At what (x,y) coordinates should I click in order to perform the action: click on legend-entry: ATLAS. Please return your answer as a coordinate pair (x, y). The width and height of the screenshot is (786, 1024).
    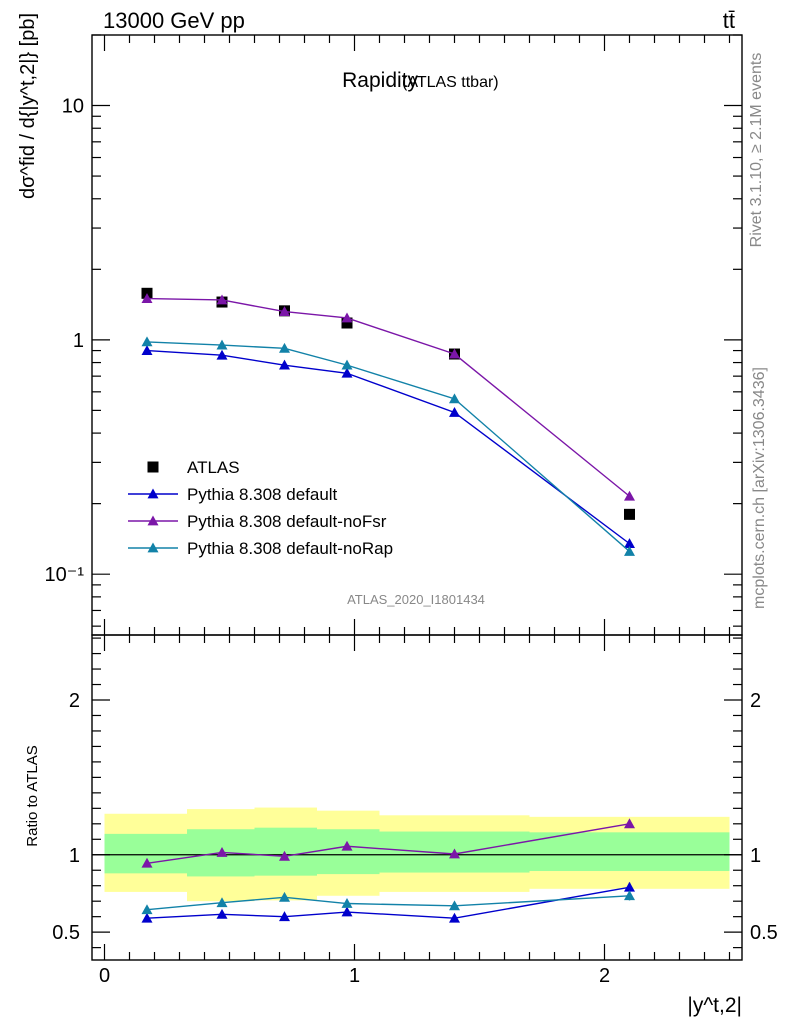
    Looking at the image, I should click on (193, 467).